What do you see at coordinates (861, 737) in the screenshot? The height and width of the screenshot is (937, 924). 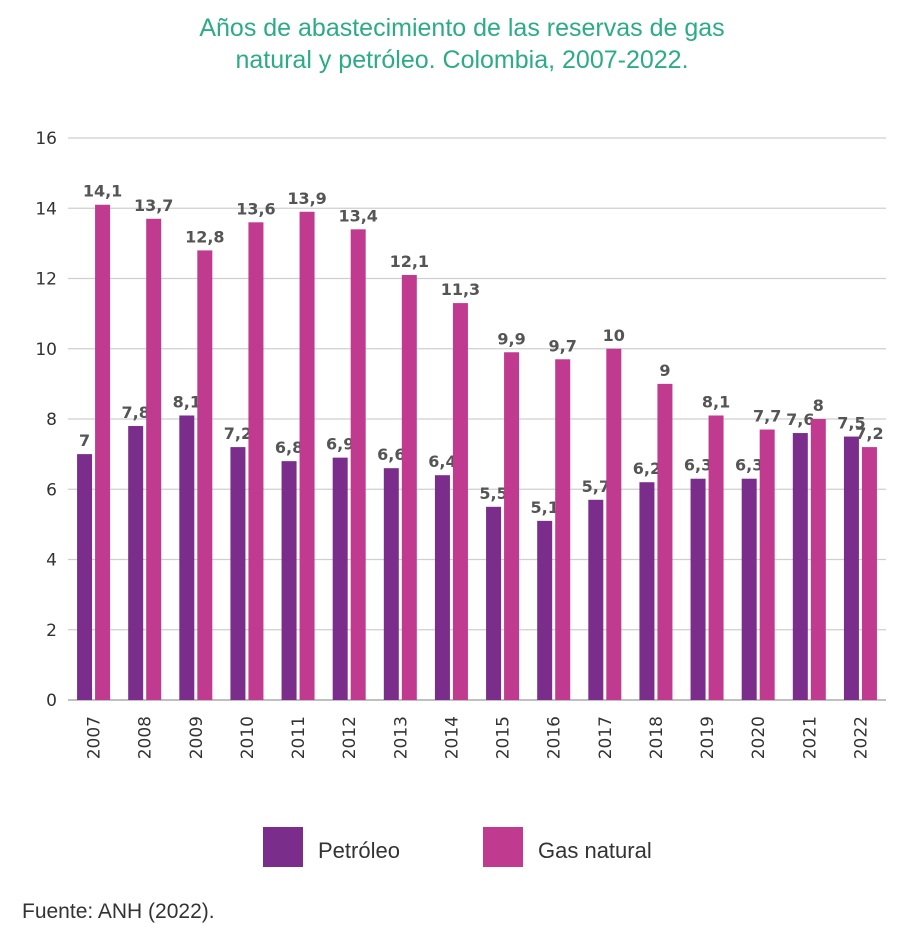 I see `x-tick-label: 2022` at bounding box center [861, 737].